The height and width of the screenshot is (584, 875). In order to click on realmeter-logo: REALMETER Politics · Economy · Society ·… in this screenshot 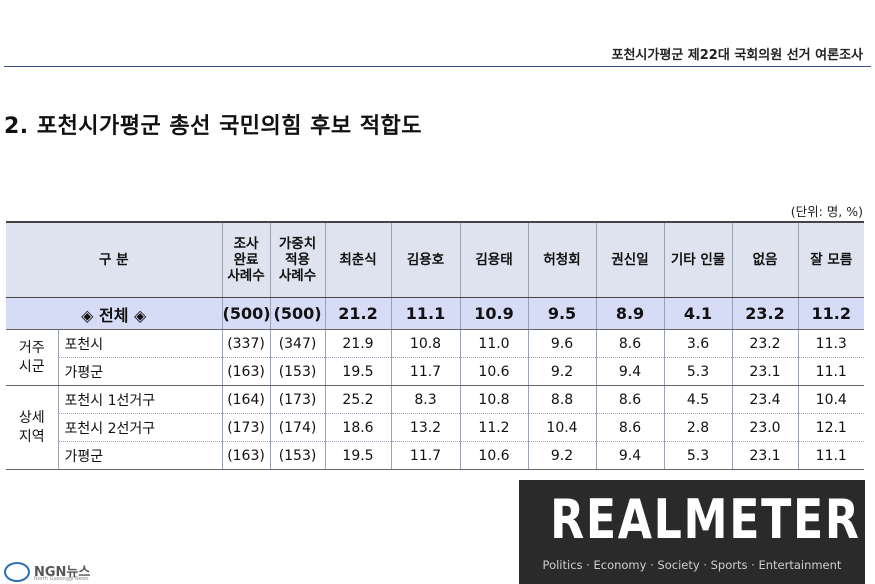, I will do `click(692, 532)`.